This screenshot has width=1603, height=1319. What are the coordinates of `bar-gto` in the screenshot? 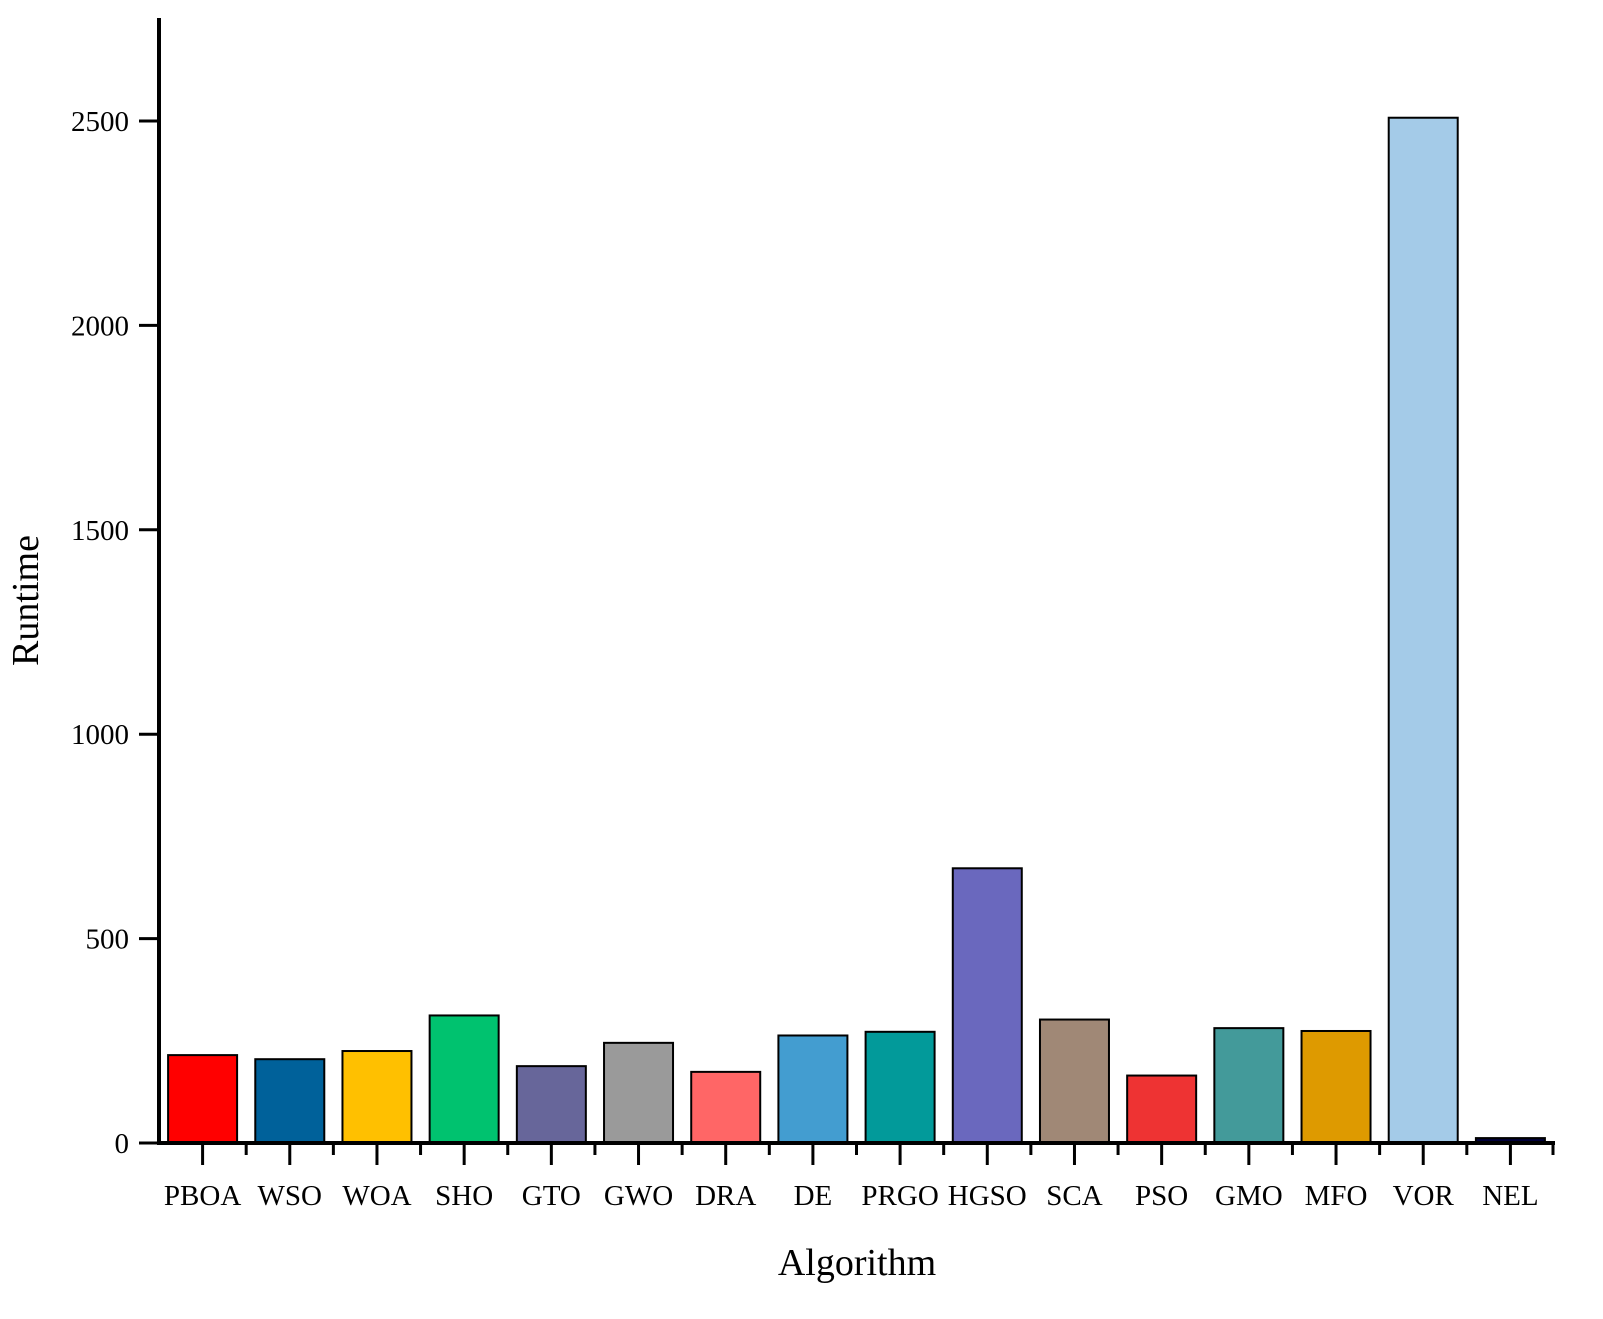 It's located at (551, 1105).